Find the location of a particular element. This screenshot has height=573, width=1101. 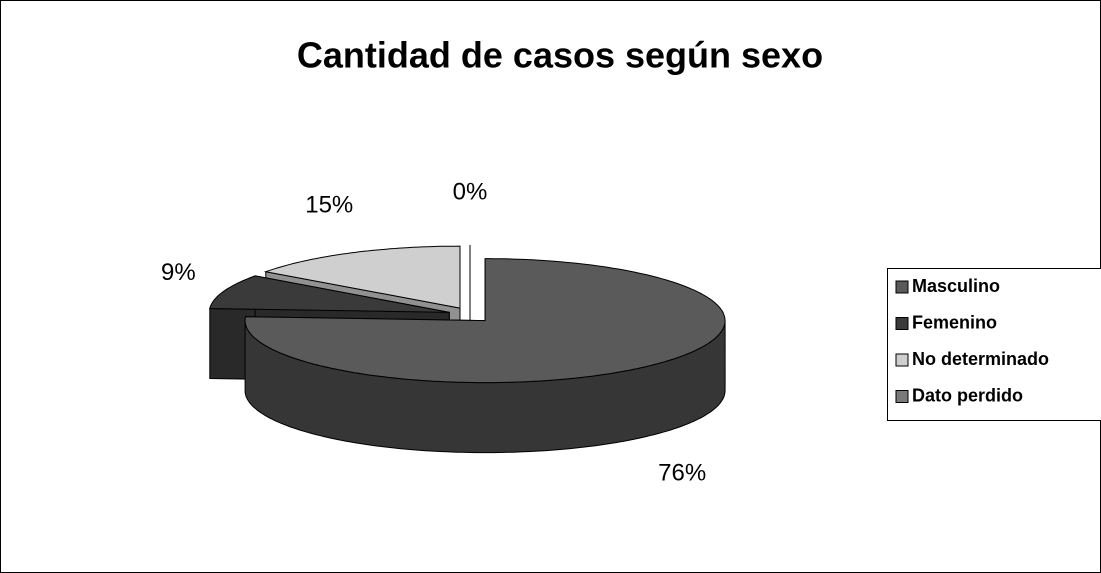

slice is located at coordinates (485, 356).